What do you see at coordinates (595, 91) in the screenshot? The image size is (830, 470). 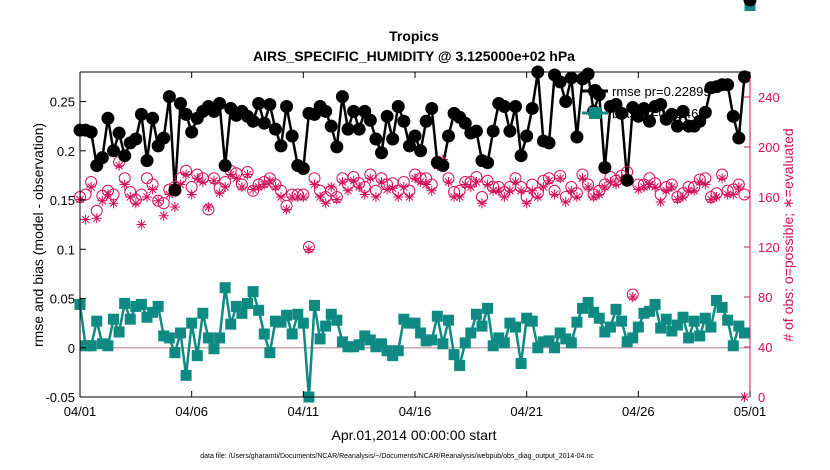 I see `legend-rmse-marker` at bounding box center [595, 91].